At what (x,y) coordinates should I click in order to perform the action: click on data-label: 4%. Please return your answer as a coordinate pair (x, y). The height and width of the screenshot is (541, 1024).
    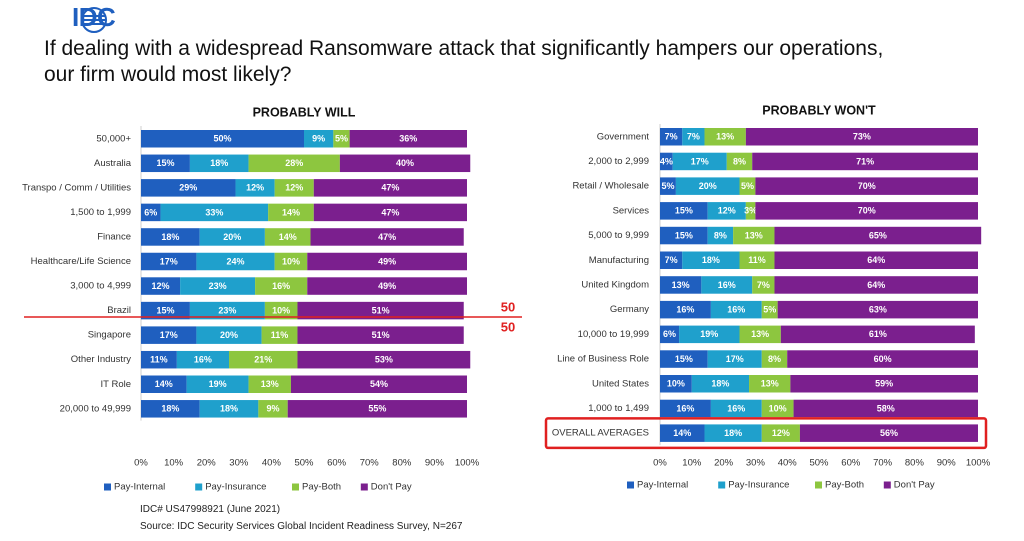
    Looking at the image, I should click on (666, 161).